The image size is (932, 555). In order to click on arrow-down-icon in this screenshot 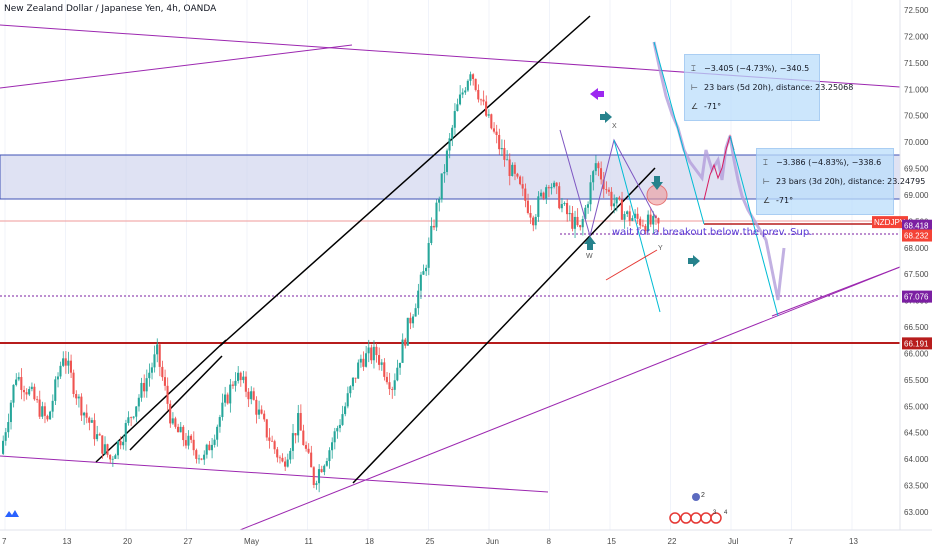, I will do `click(657, 183)`.